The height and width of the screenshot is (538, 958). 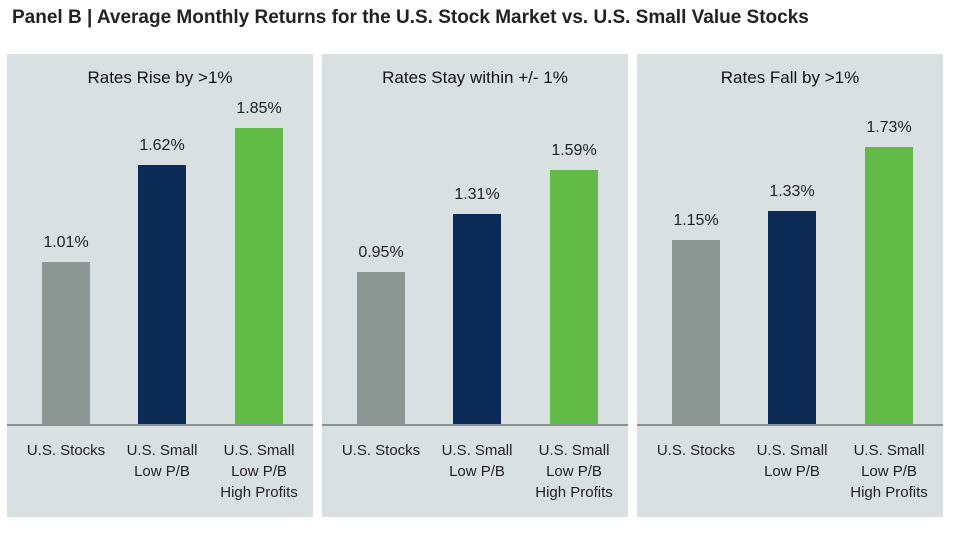 I want to click on data-label: 1.73%, so click(x=889, y=128).